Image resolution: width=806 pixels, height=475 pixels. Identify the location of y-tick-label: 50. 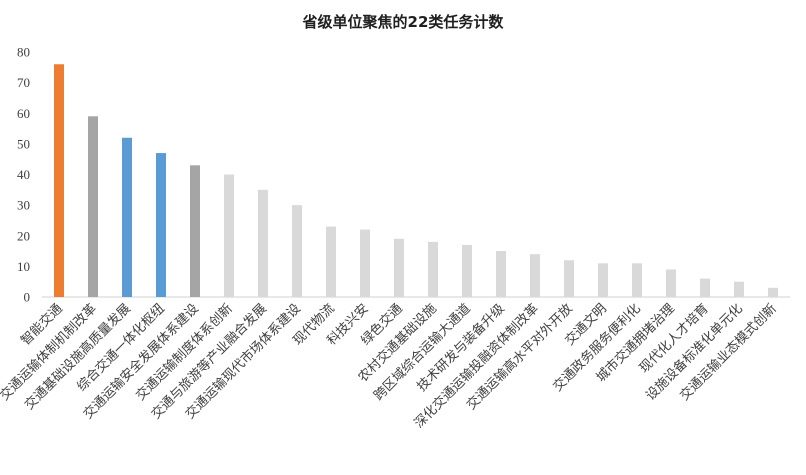
(23, 143).